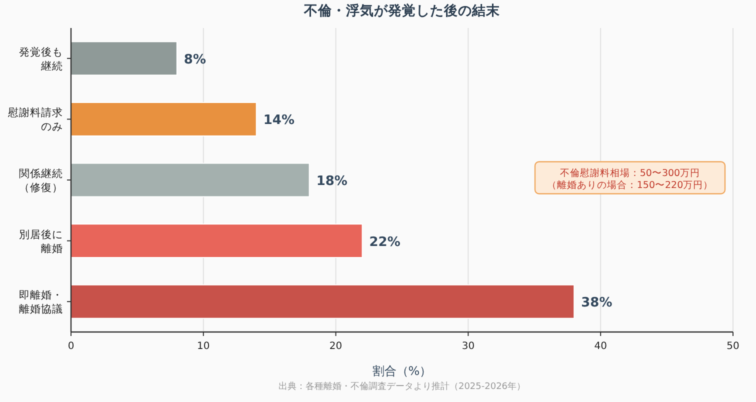 The image size is (756, 402). I want to click on x-tick-label: 50, so click(733, 346).